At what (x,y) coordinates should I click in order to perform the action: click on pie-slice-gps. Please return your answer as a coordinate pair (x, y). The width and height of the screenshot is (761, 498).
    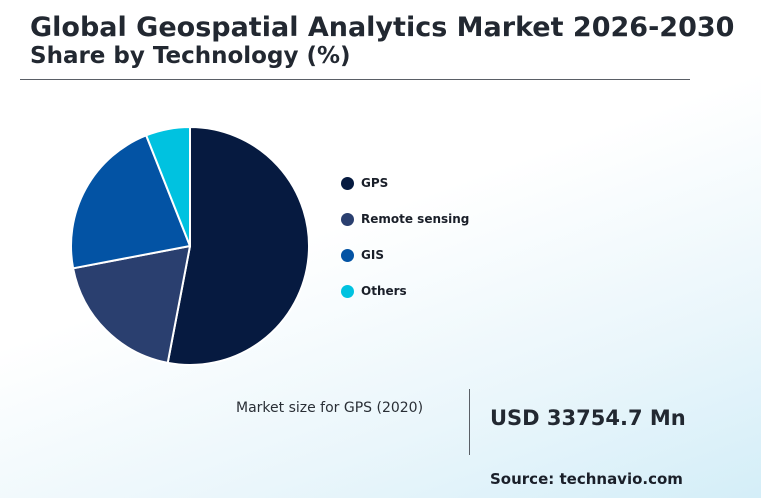
    Looking at the image, I should click on (238, 246).